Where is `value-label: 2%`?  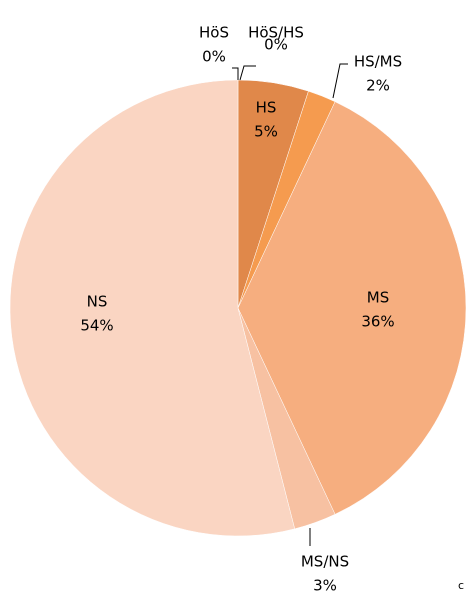 value-label: 2% is located at coordinates (378, 86).